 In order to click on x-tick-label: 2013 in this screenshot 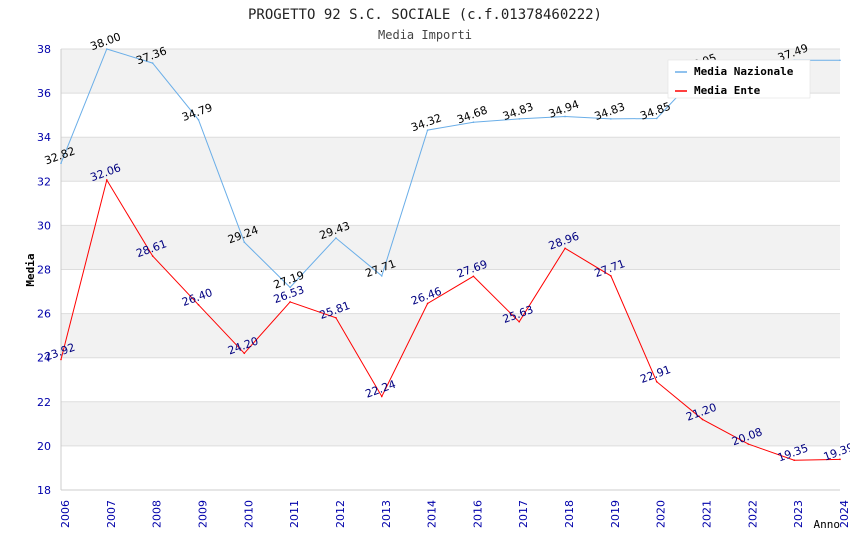, I will do `click(386, 514)`.